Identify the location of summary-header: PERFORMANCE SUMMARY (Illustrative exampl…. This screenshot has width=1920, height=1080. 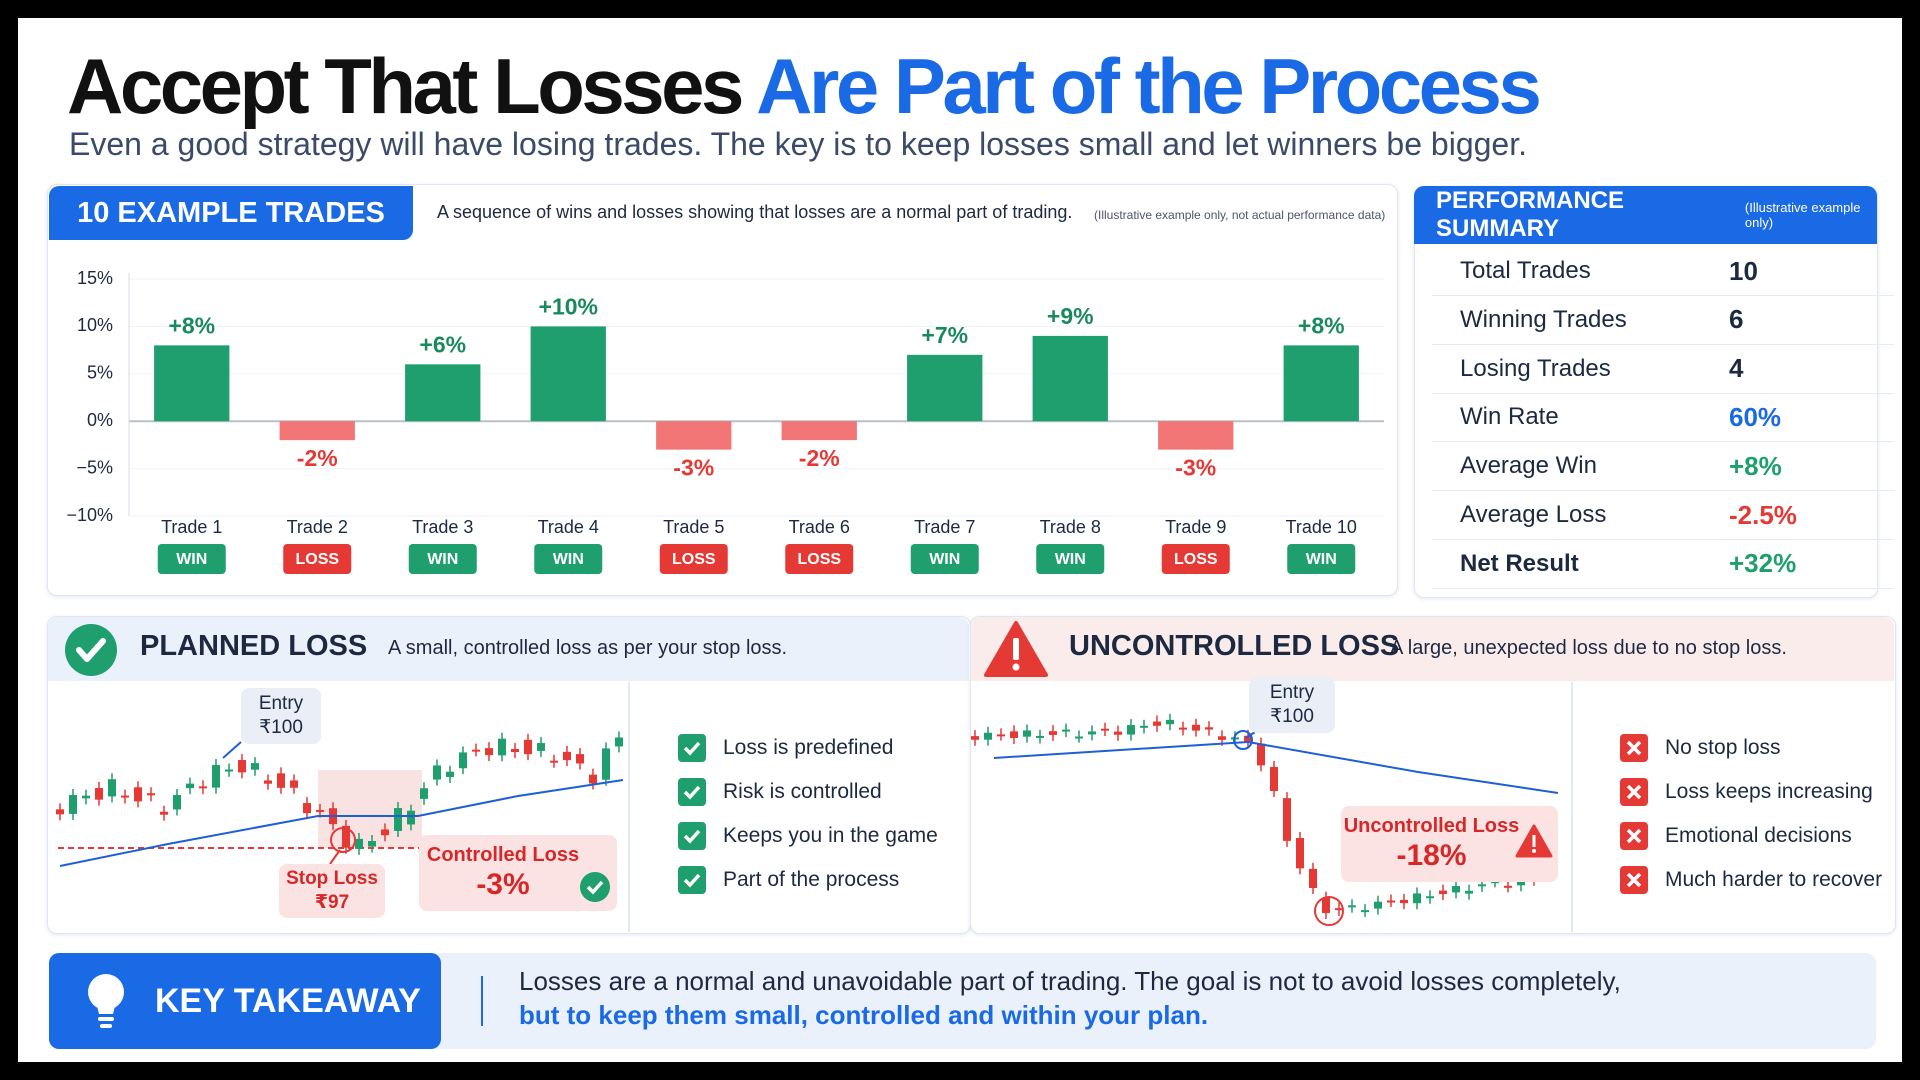
(1645, 215).